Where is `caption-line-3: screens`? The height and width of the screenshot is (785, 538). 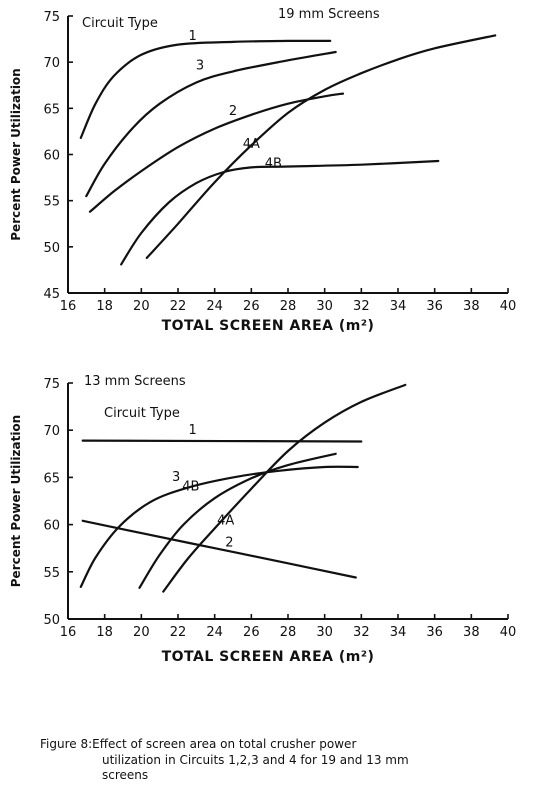 caption-line-3: screens is located at coordinates (125, 775).